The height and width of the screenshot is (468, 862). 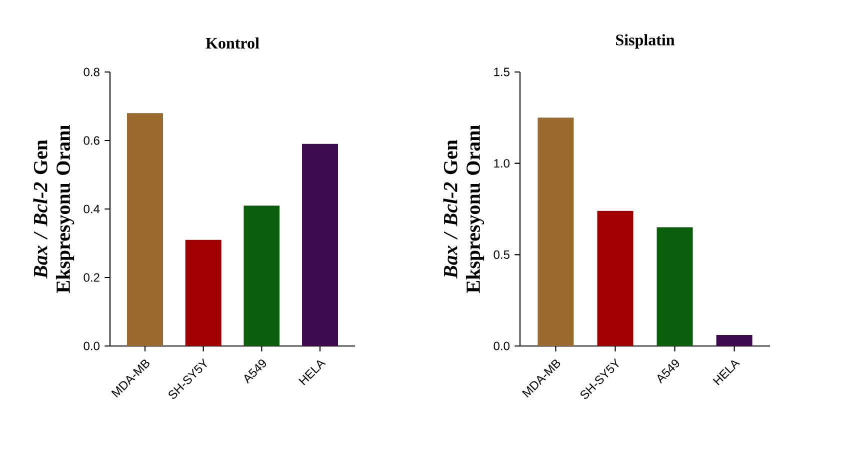 What do you see at coordinates (502, 163) in the screenshot?
I see `y-tick-label: 1.0` at bounding box center [502, 163].